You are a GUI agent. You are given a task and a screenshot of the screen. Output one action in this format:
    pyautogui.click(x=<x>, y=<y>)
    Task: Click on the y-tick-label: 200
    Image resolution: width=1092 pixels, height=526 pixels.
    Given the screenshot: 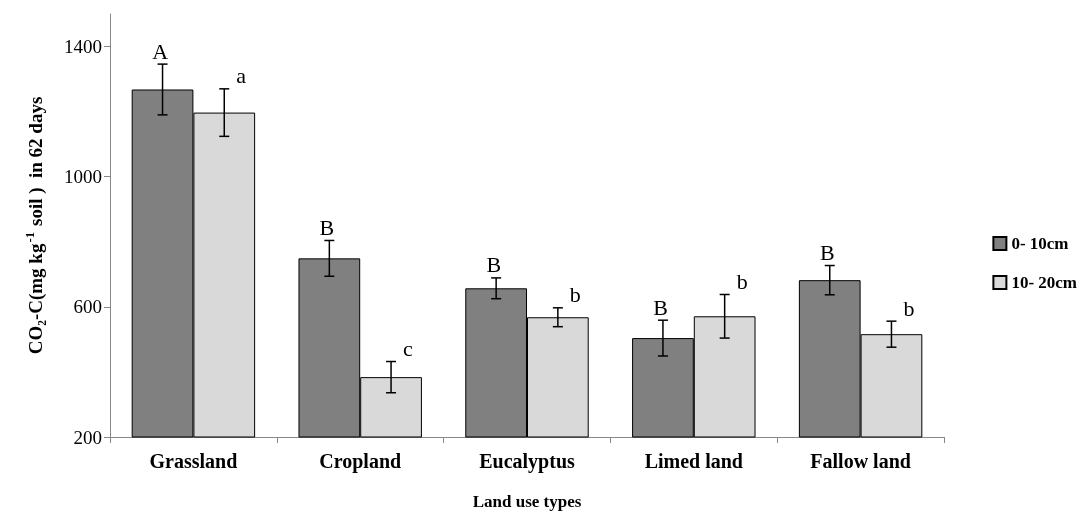 What is the action you would take?
    pyautogui.click(x=87, y=437)
    